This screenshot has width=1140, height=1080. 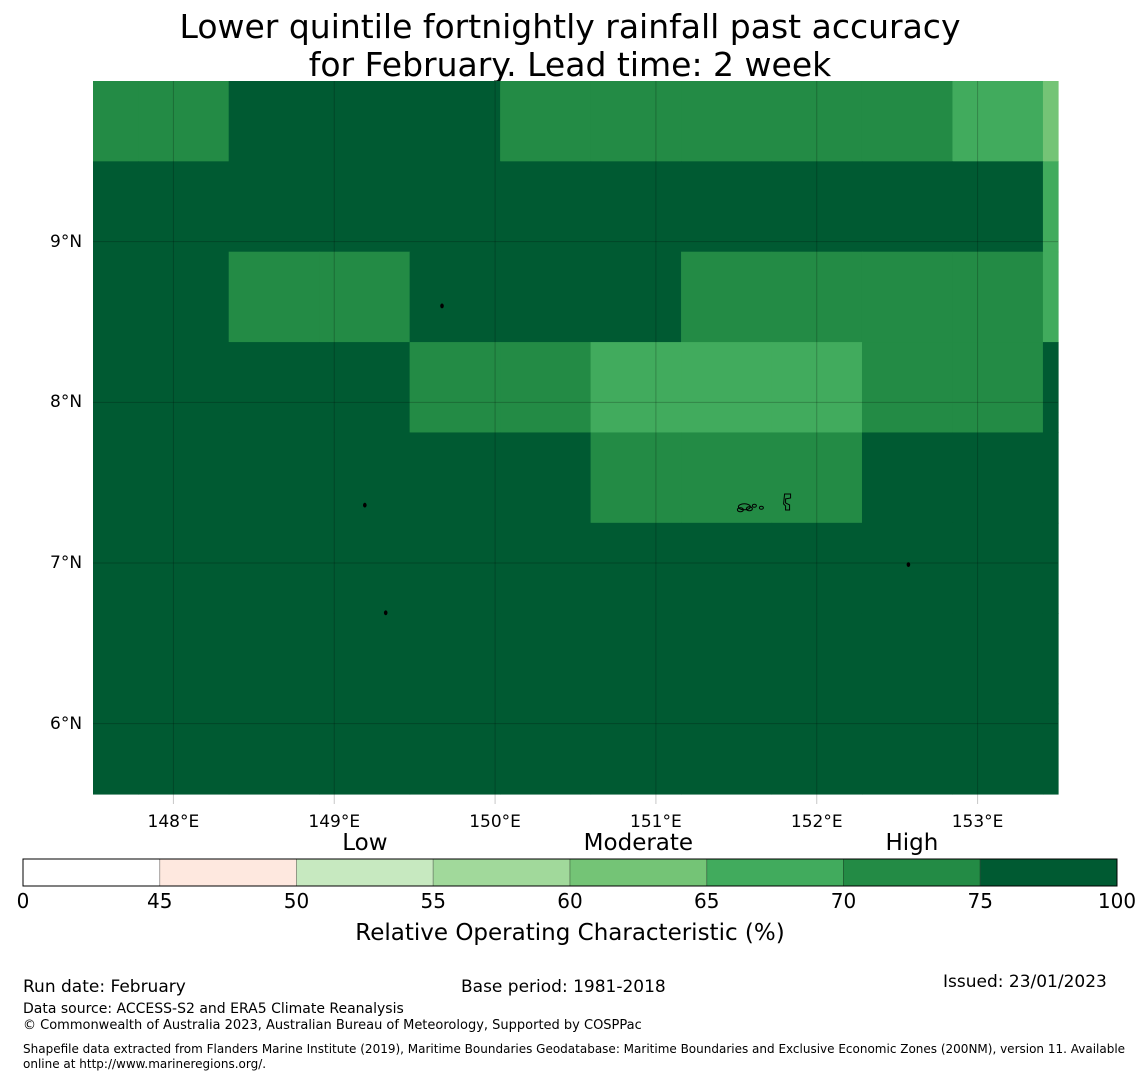 What do you see at coordinates (495, 822) in the screenshot?
I see `longitude-tick-label: 150°E` at bounding box center [495, 822].